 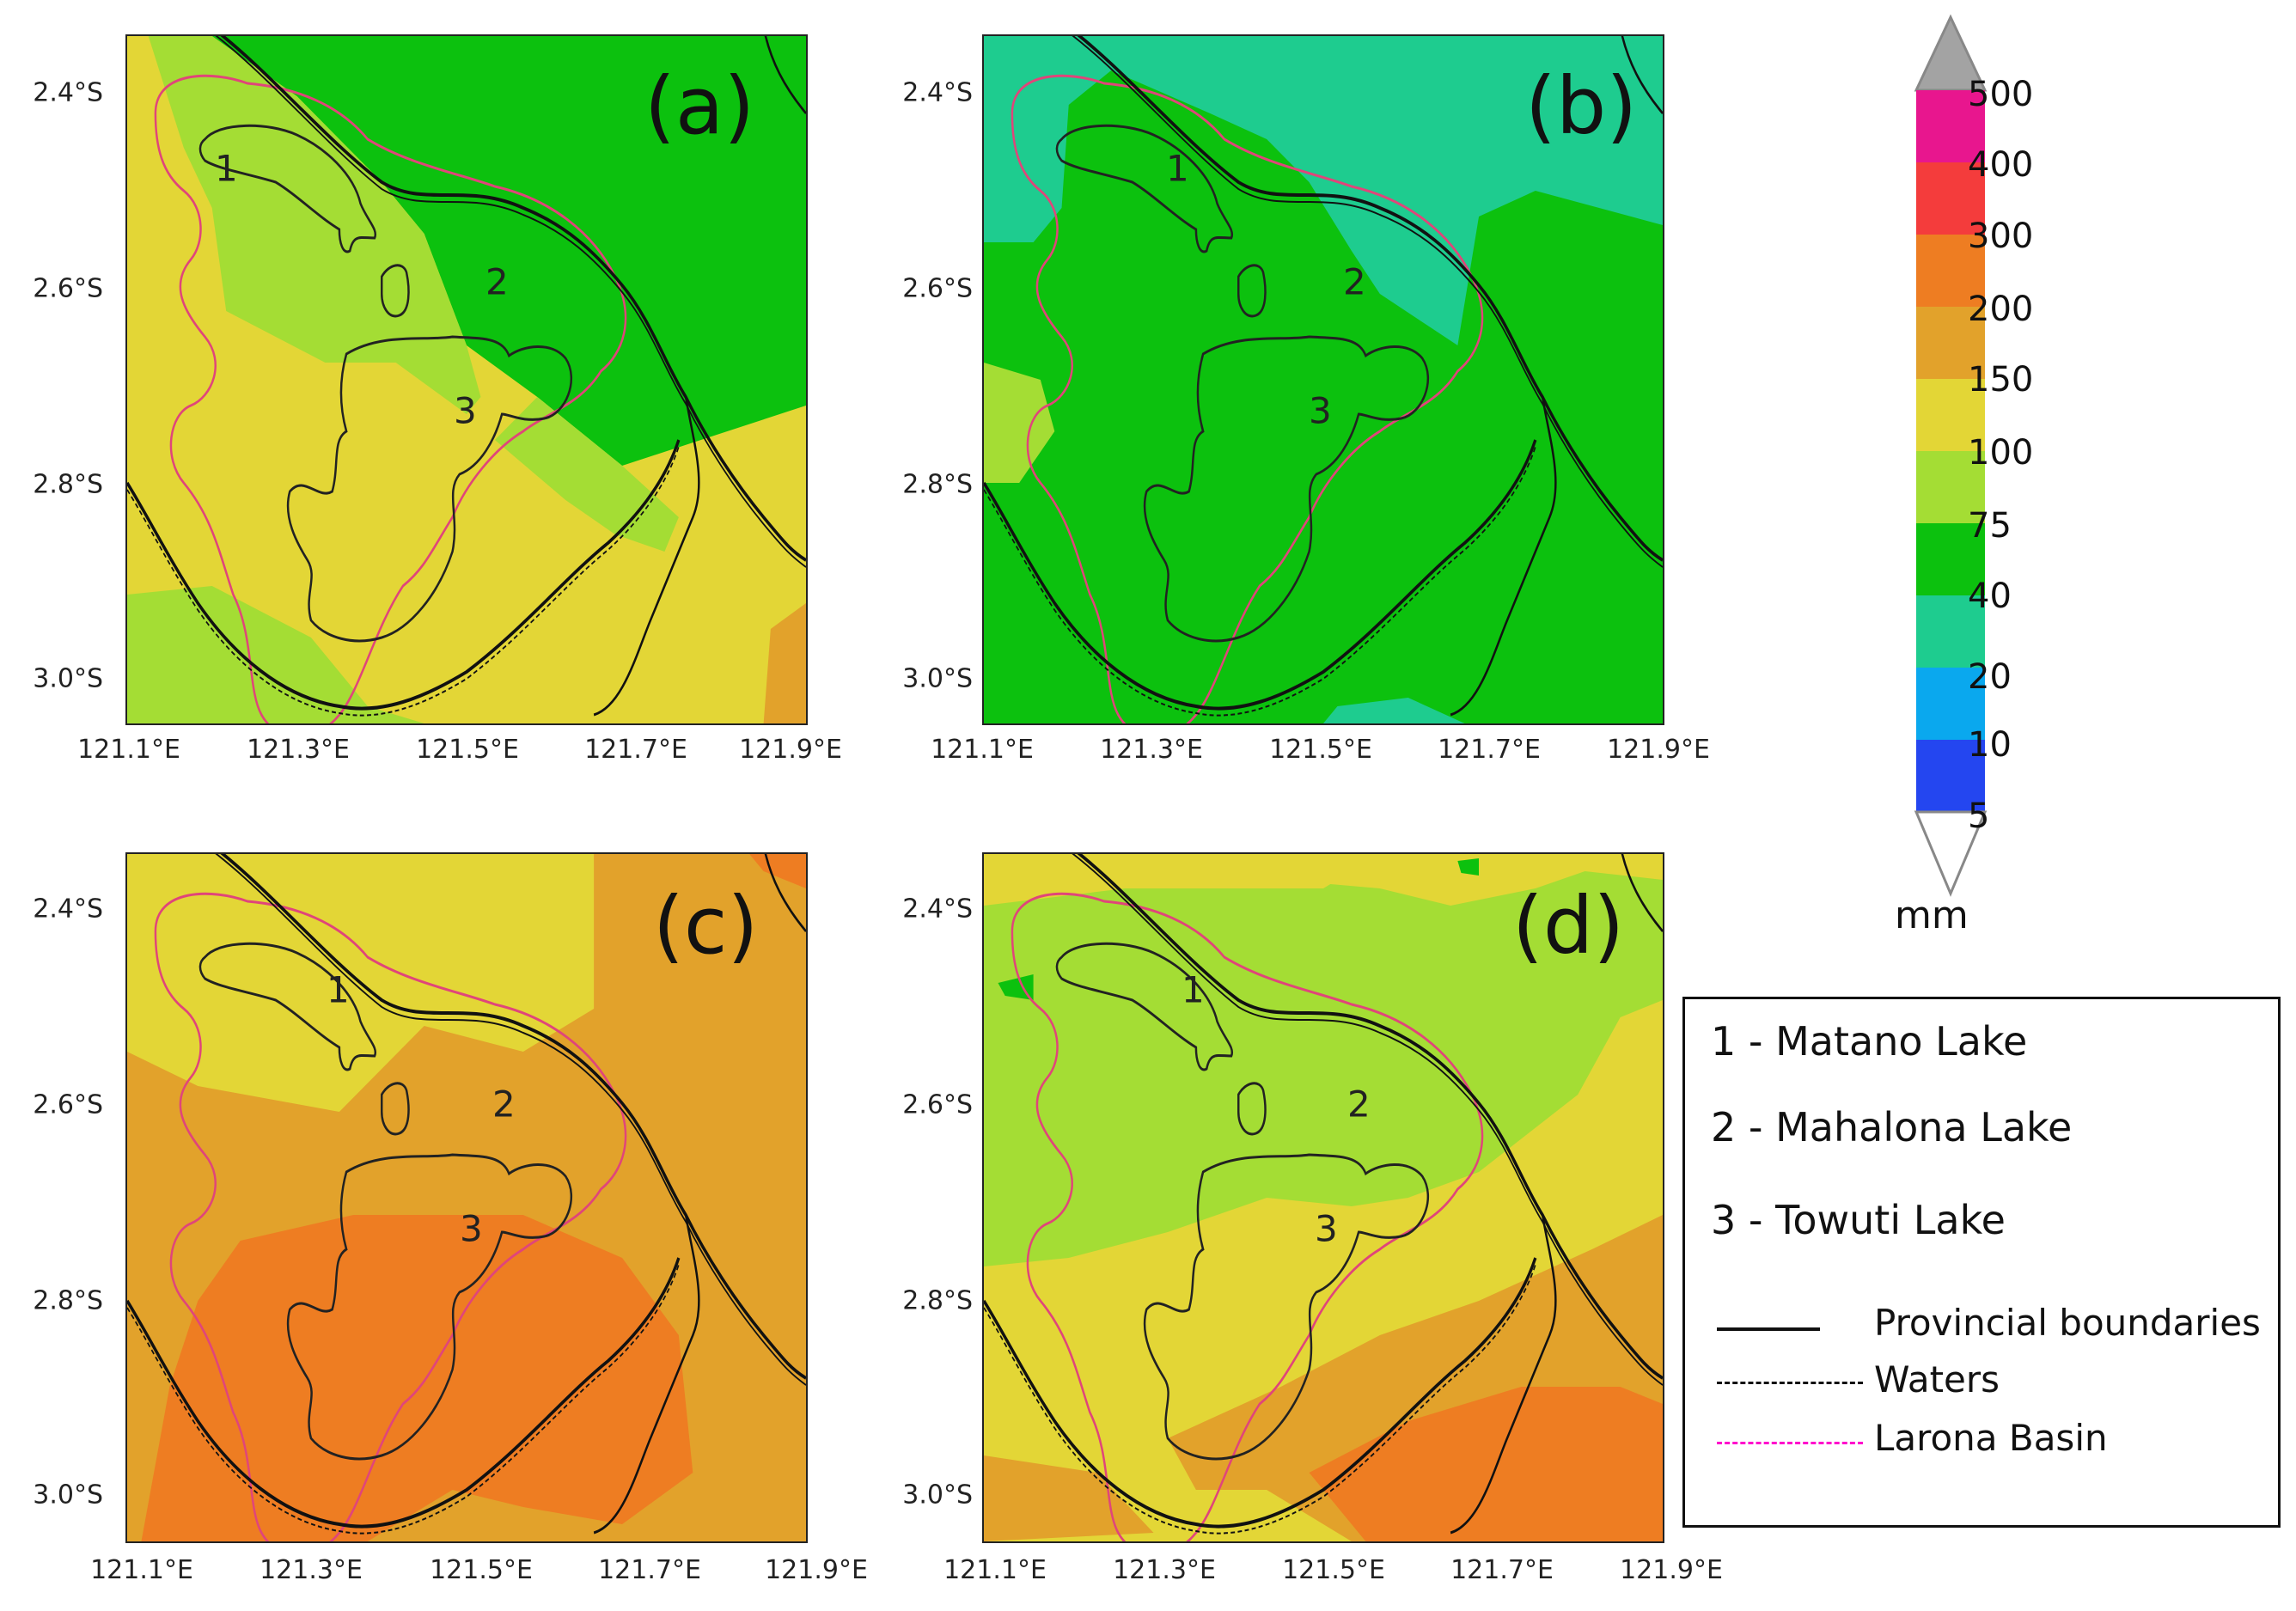 I want to click on colorbar-unit: mm, so click(x=1932, y=915).